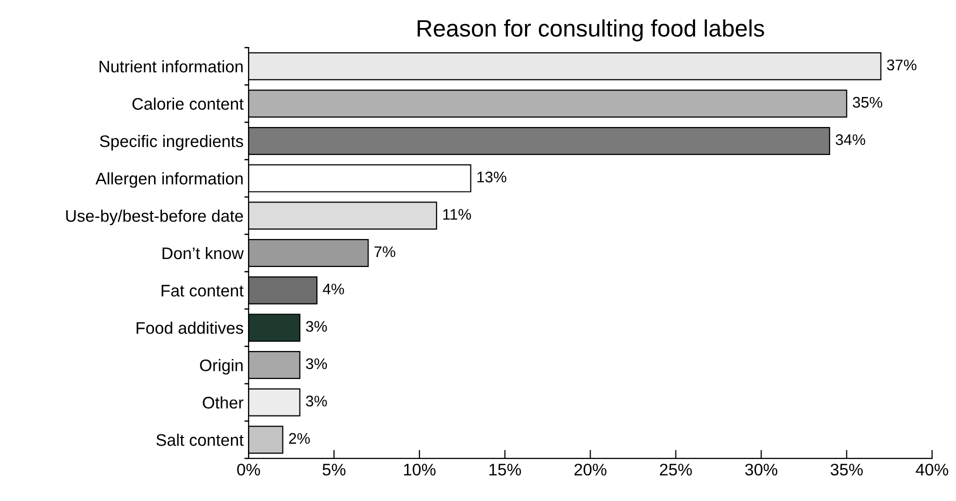 The height and width of the screenshot is (501, 956). Describe the element at coordinates (190, 328) in the screenshot. I see `y-tick-label: Food additives` at that location.